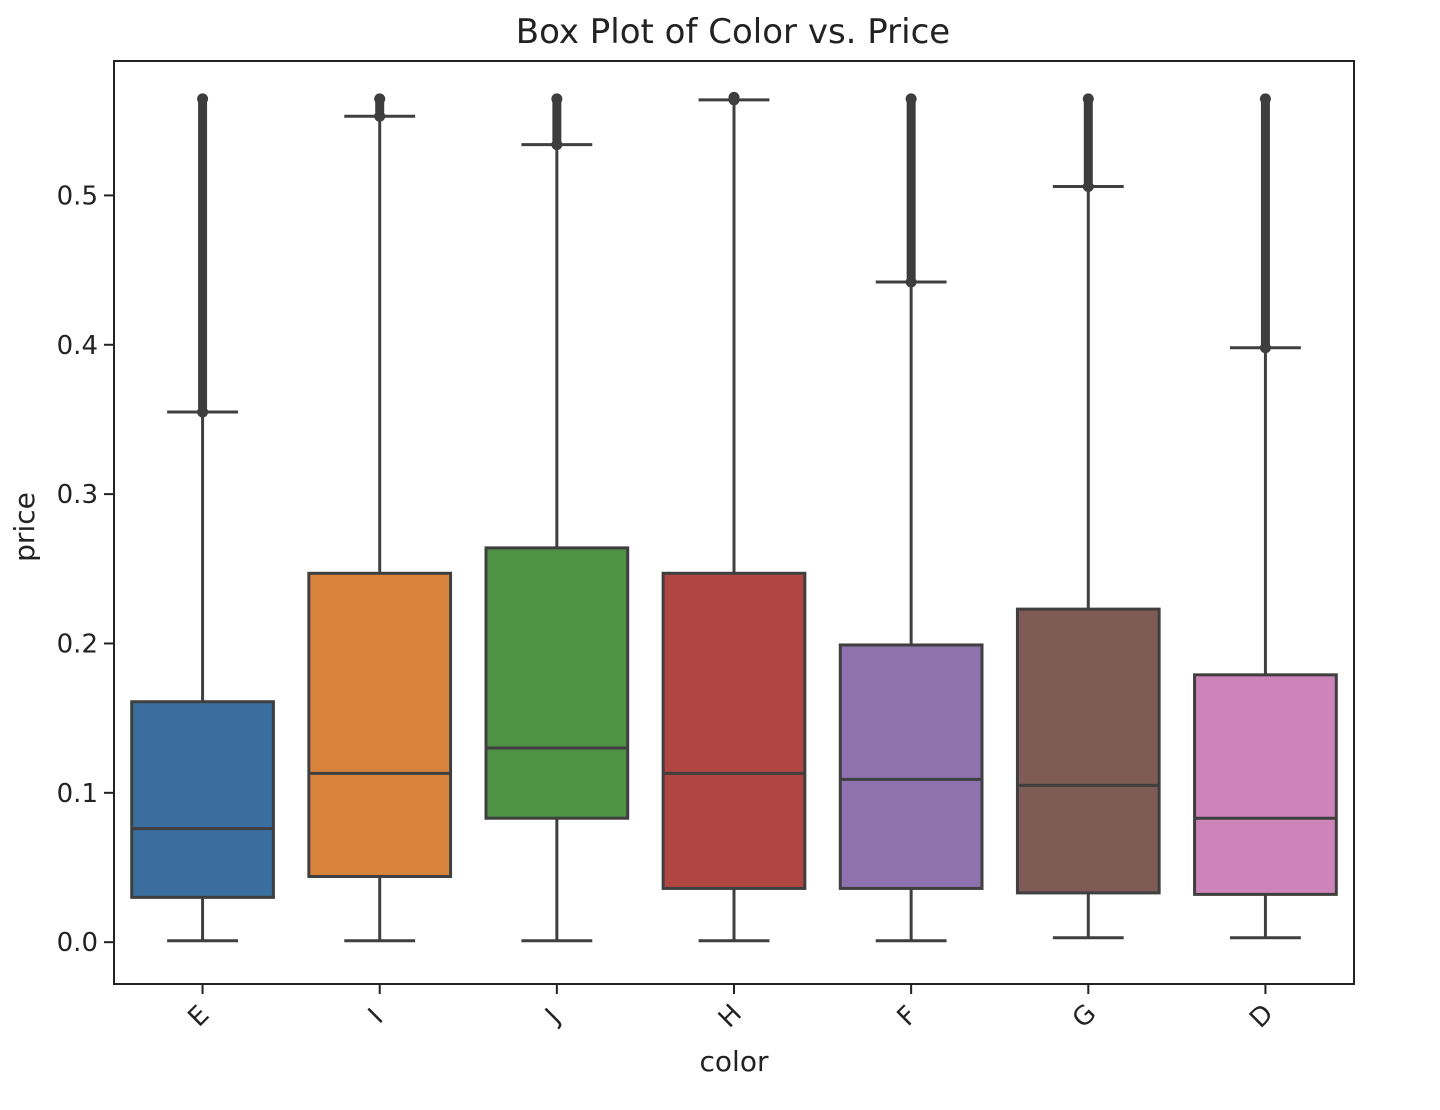 This screenshot has width=1440, height=1110. What do you see at coordinates (203, 254) in the screenshot?
I see `outliers-e` at bounding box center [203, 254].